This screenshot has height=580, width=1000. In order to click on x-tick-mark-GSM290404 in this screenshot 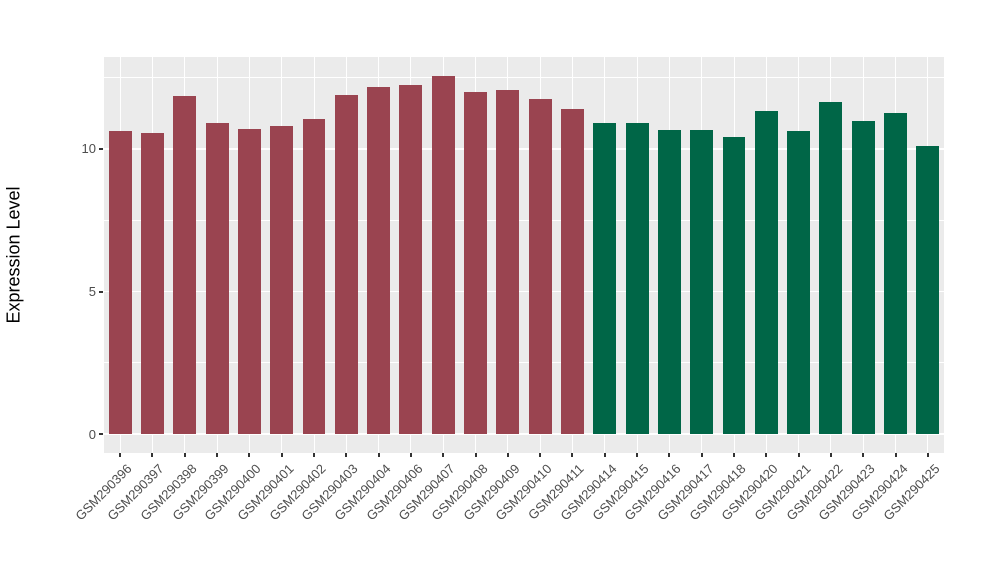, I will do `click(378, 455)`.